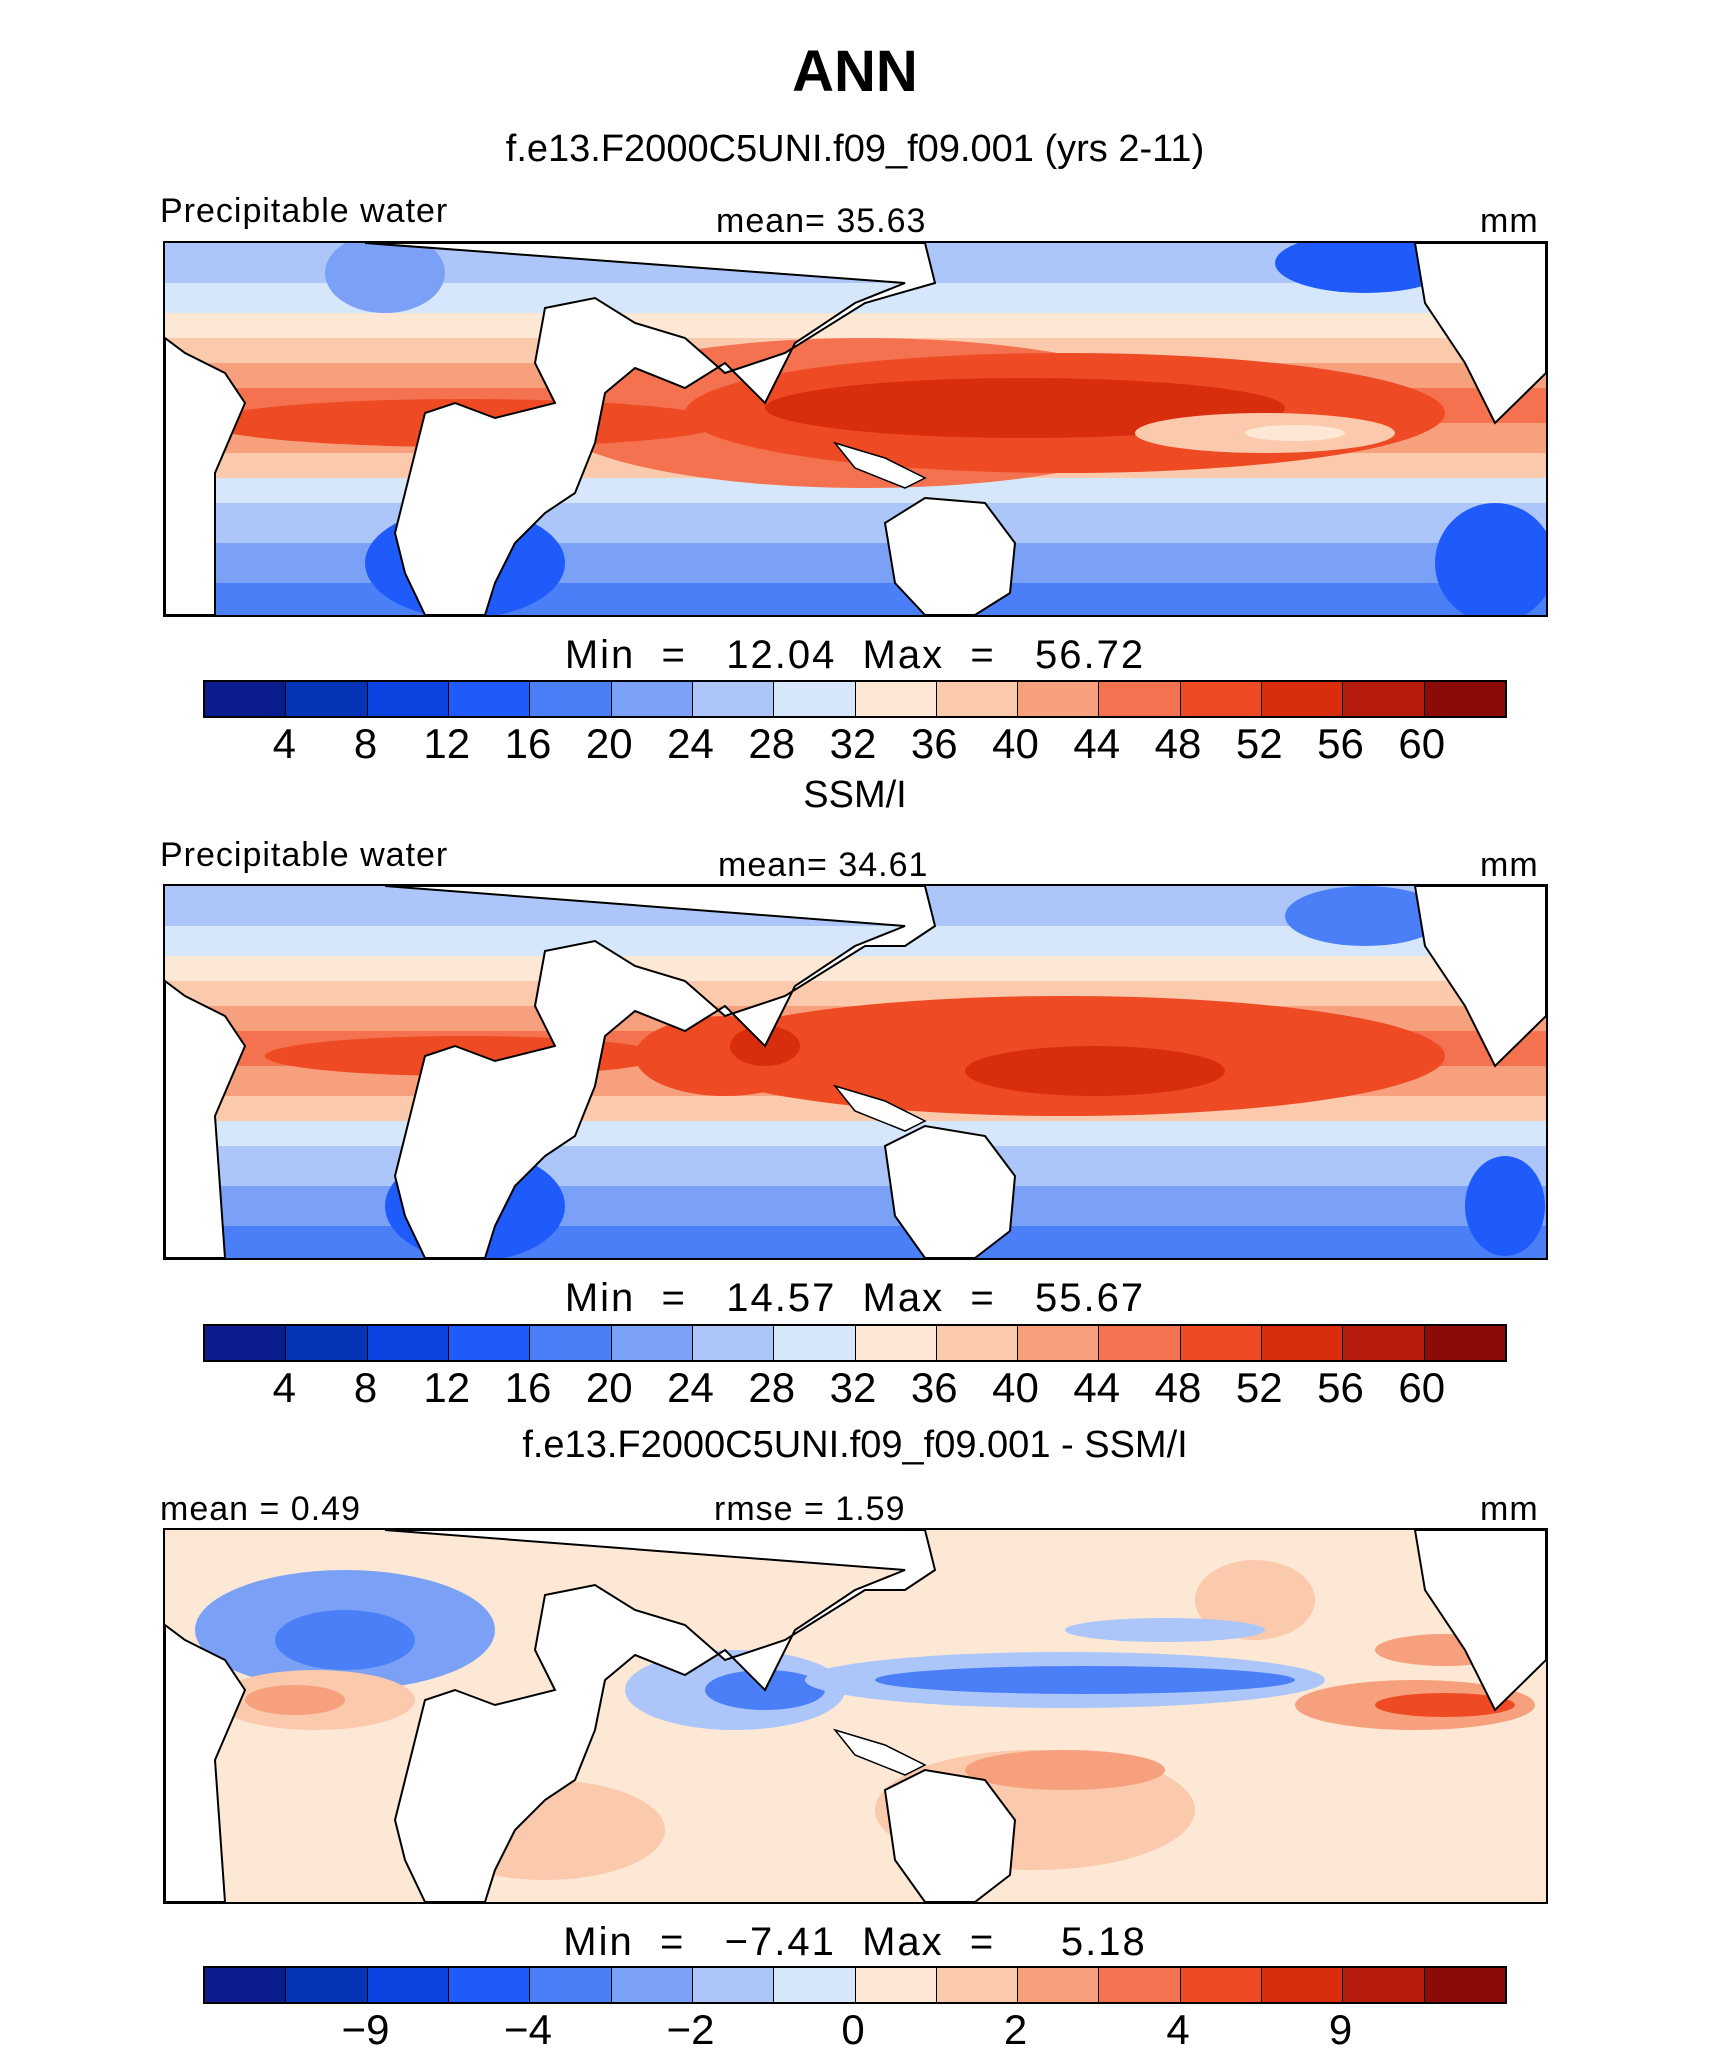 The image size is (1710, 2054). I want to click on panel-3-units-label: mm, so click(1509, 1509).